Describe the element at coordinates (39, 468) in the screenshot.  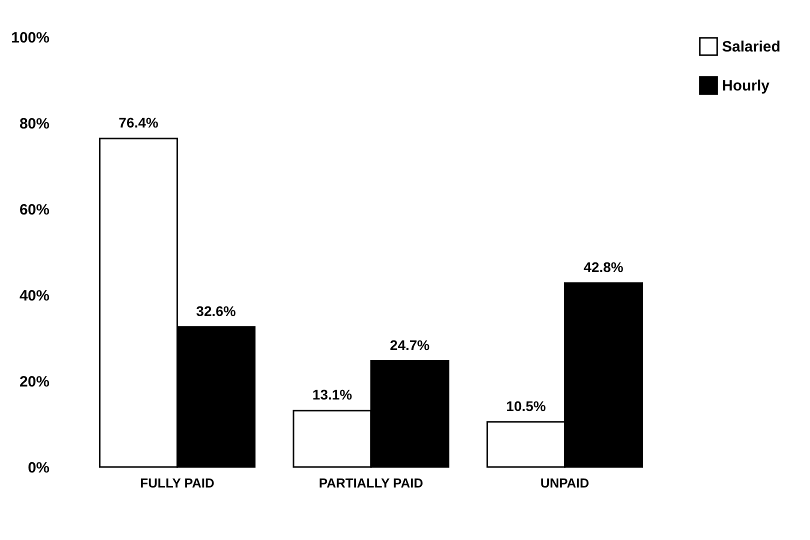
I see `y-tick-label: 0%` at that location.